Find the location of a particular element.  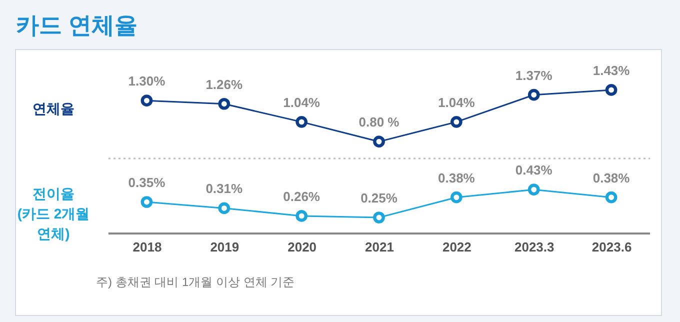

y-axis-title: 연체율 is located at coordinates (53, 108).